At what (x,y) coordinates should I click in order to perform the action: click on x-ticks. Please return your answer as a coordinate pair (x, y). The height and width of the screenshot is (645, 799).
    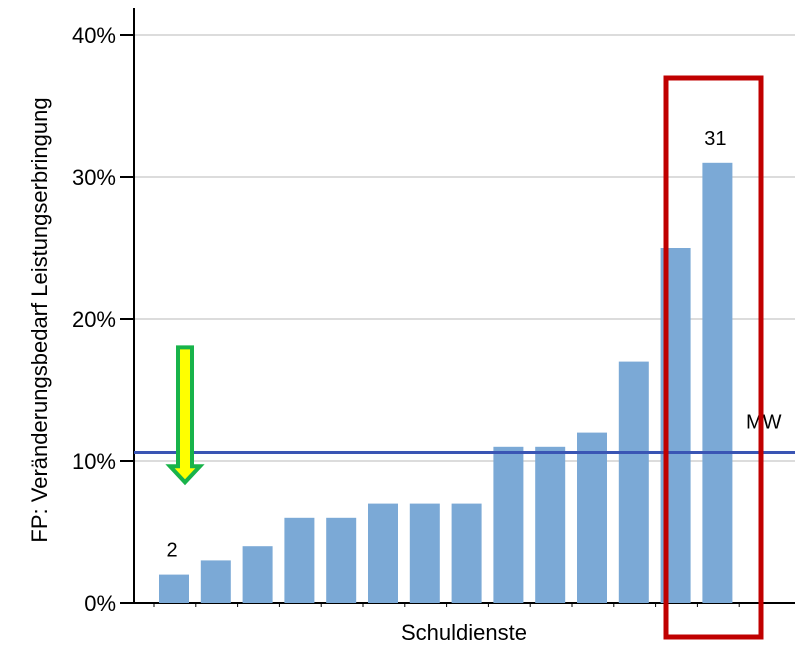
    Looking at the image, I should click on (446, 605).